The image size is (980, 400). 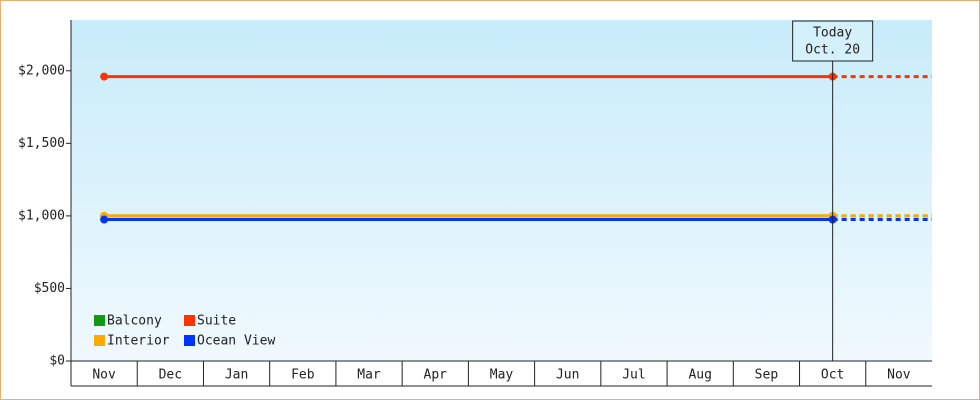 I want to click on y-tick-label: $1,000, so click(x=41, y=215).